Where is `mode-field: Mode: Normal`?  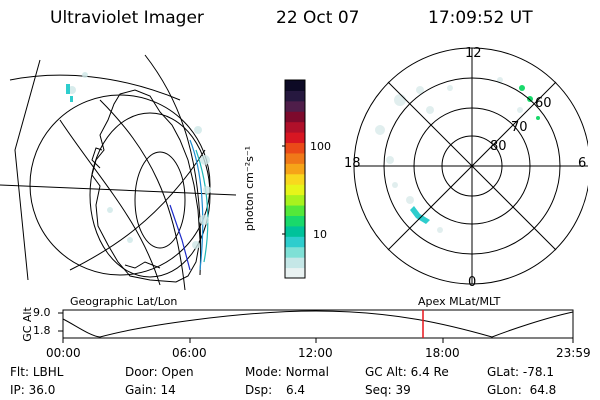 mode-field: Mode: Normal is located at coordinates (287, 372).